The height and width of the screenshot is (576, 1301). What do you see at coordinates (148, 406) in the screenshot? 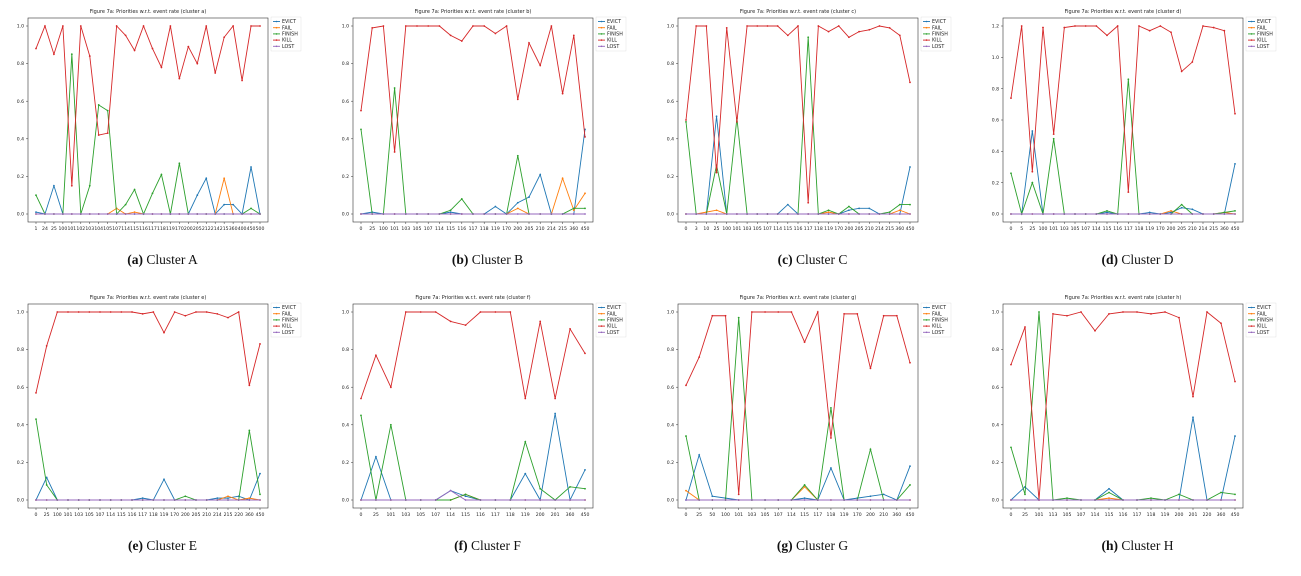
I see `plot-frame` at bounding box center [148, 406].